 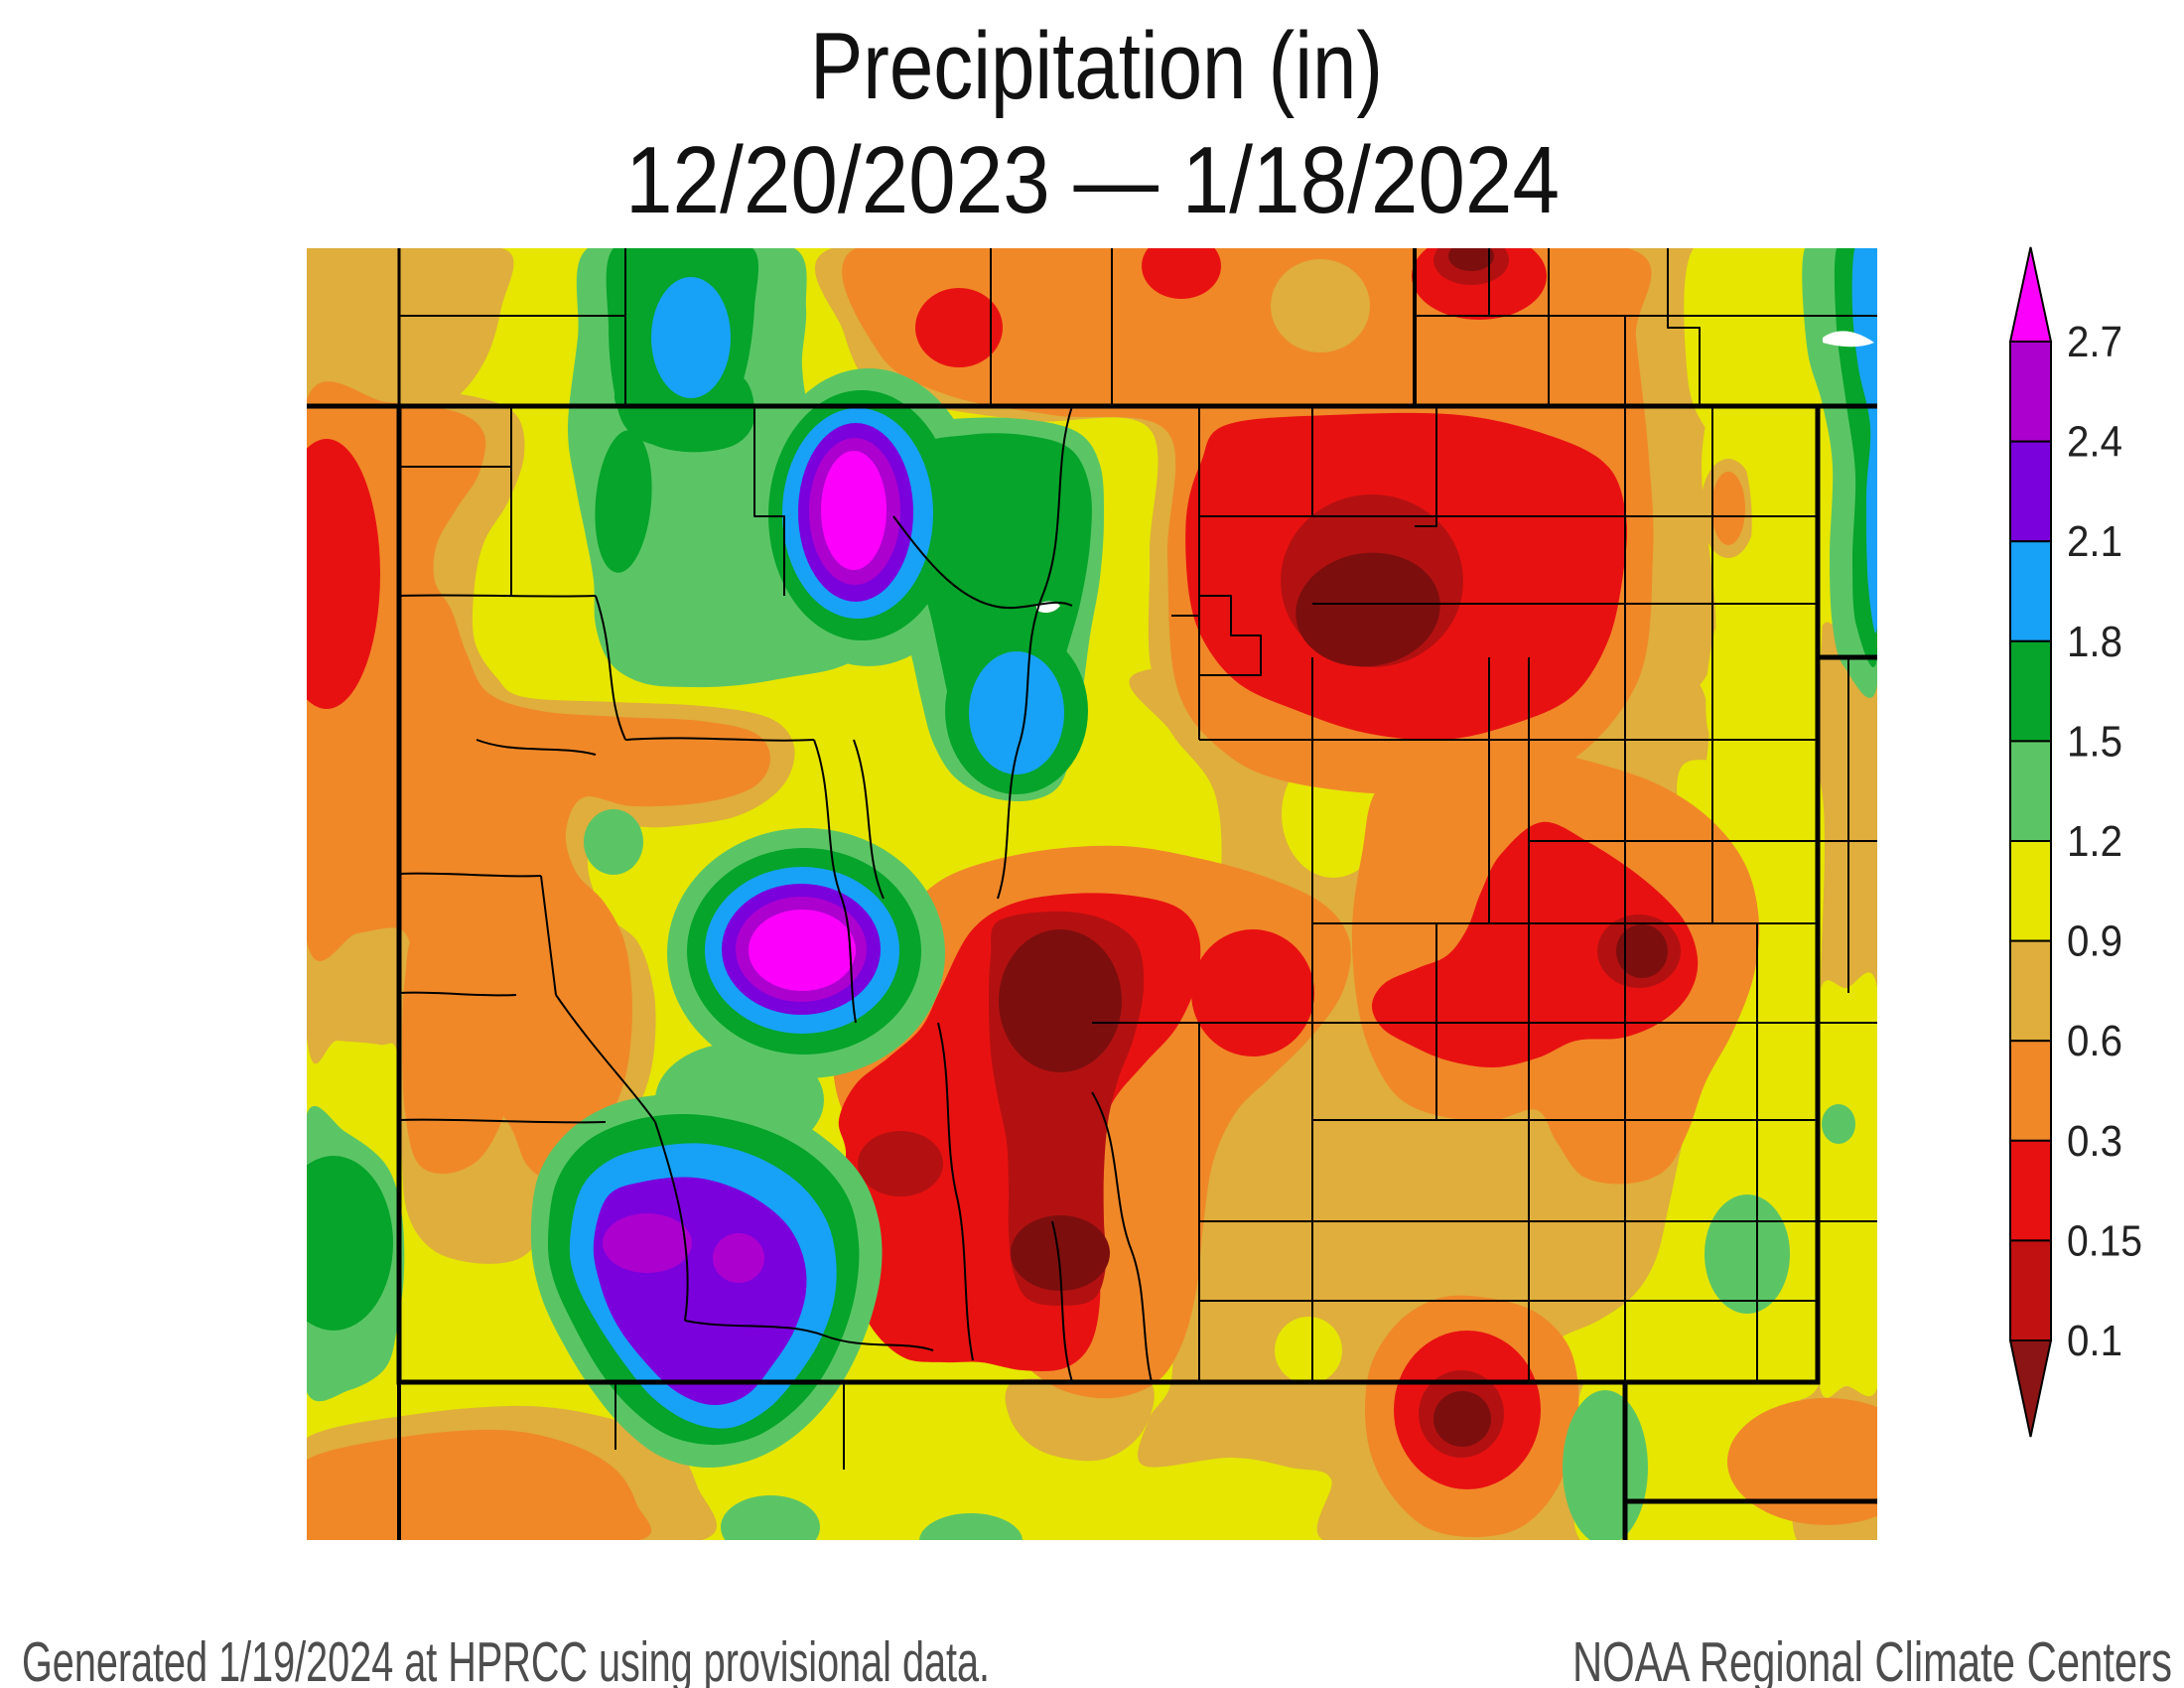 I want to click on svg-text: 0.1, so click(x=2094, y=1341).